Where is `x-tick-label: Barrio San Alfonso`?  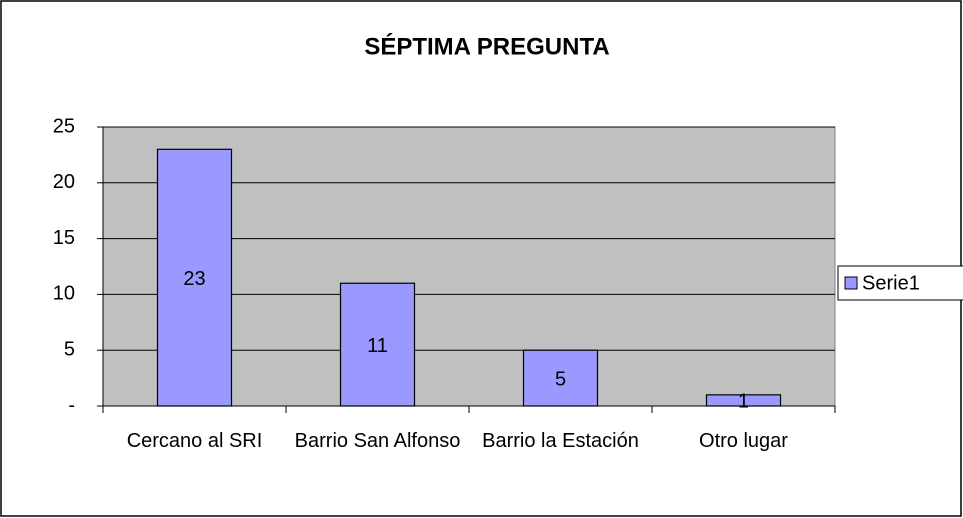
x-tick-label: Barrio San Alfonso is located at coordinates (377, 441).